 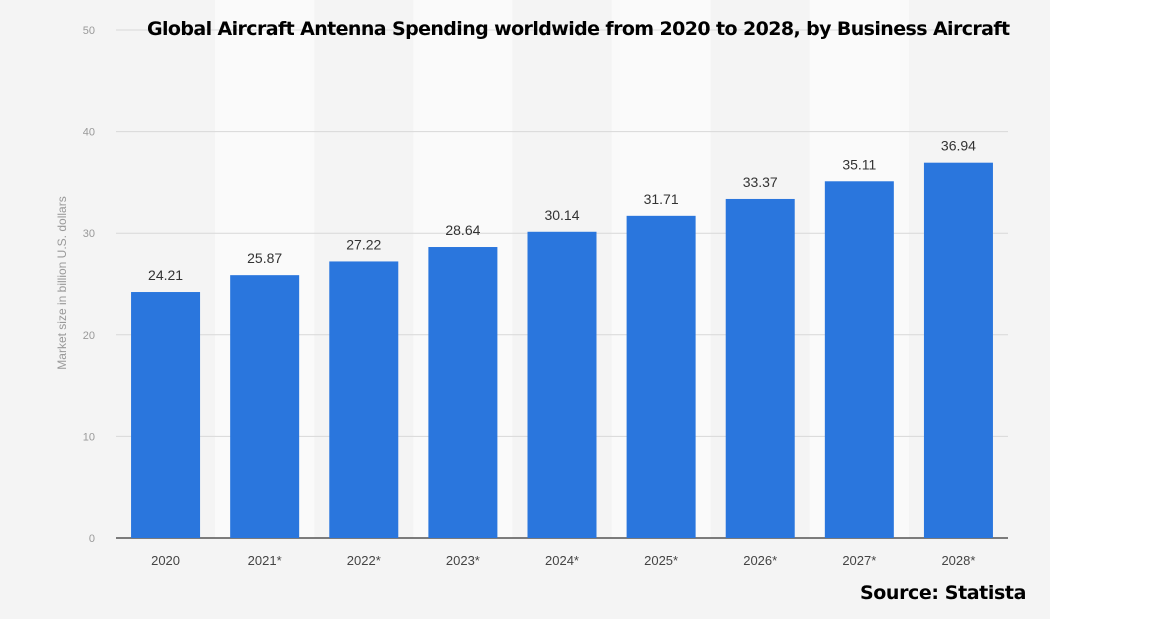 I want to click on data-label: 35.11, so click(x=859, y=164).